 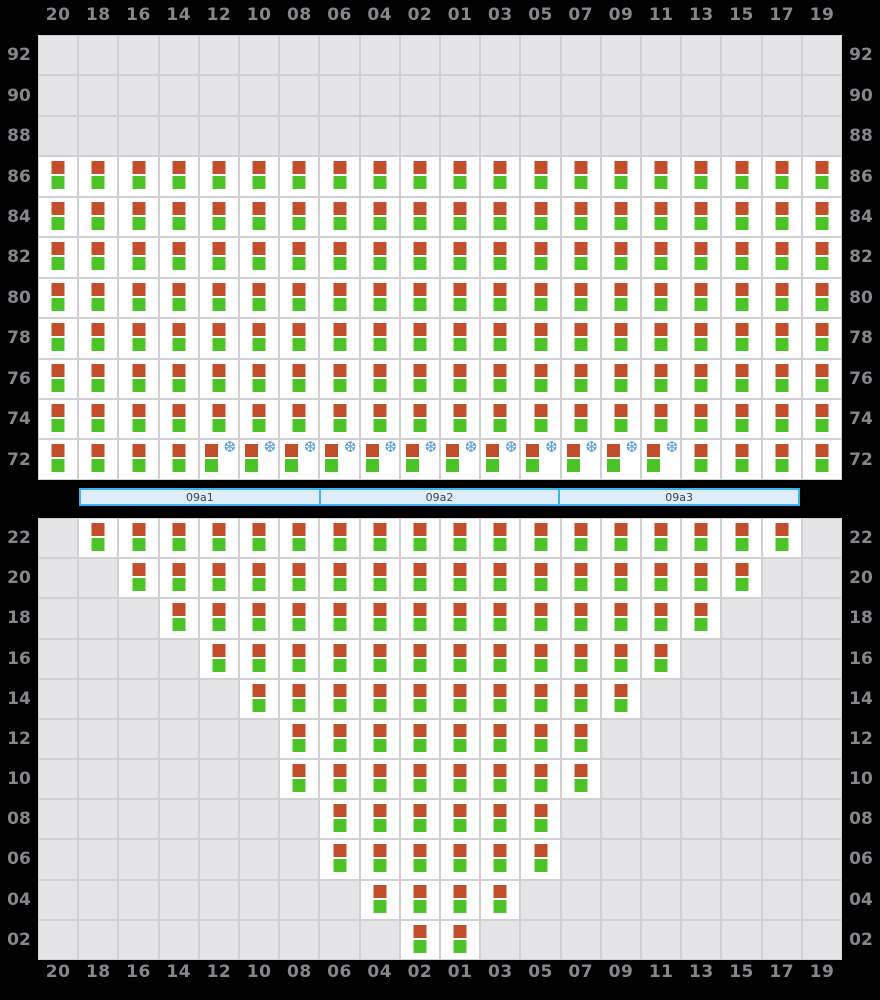 I want to click on slot-occupied-08-72: ❆, so click(x=299, y=459).